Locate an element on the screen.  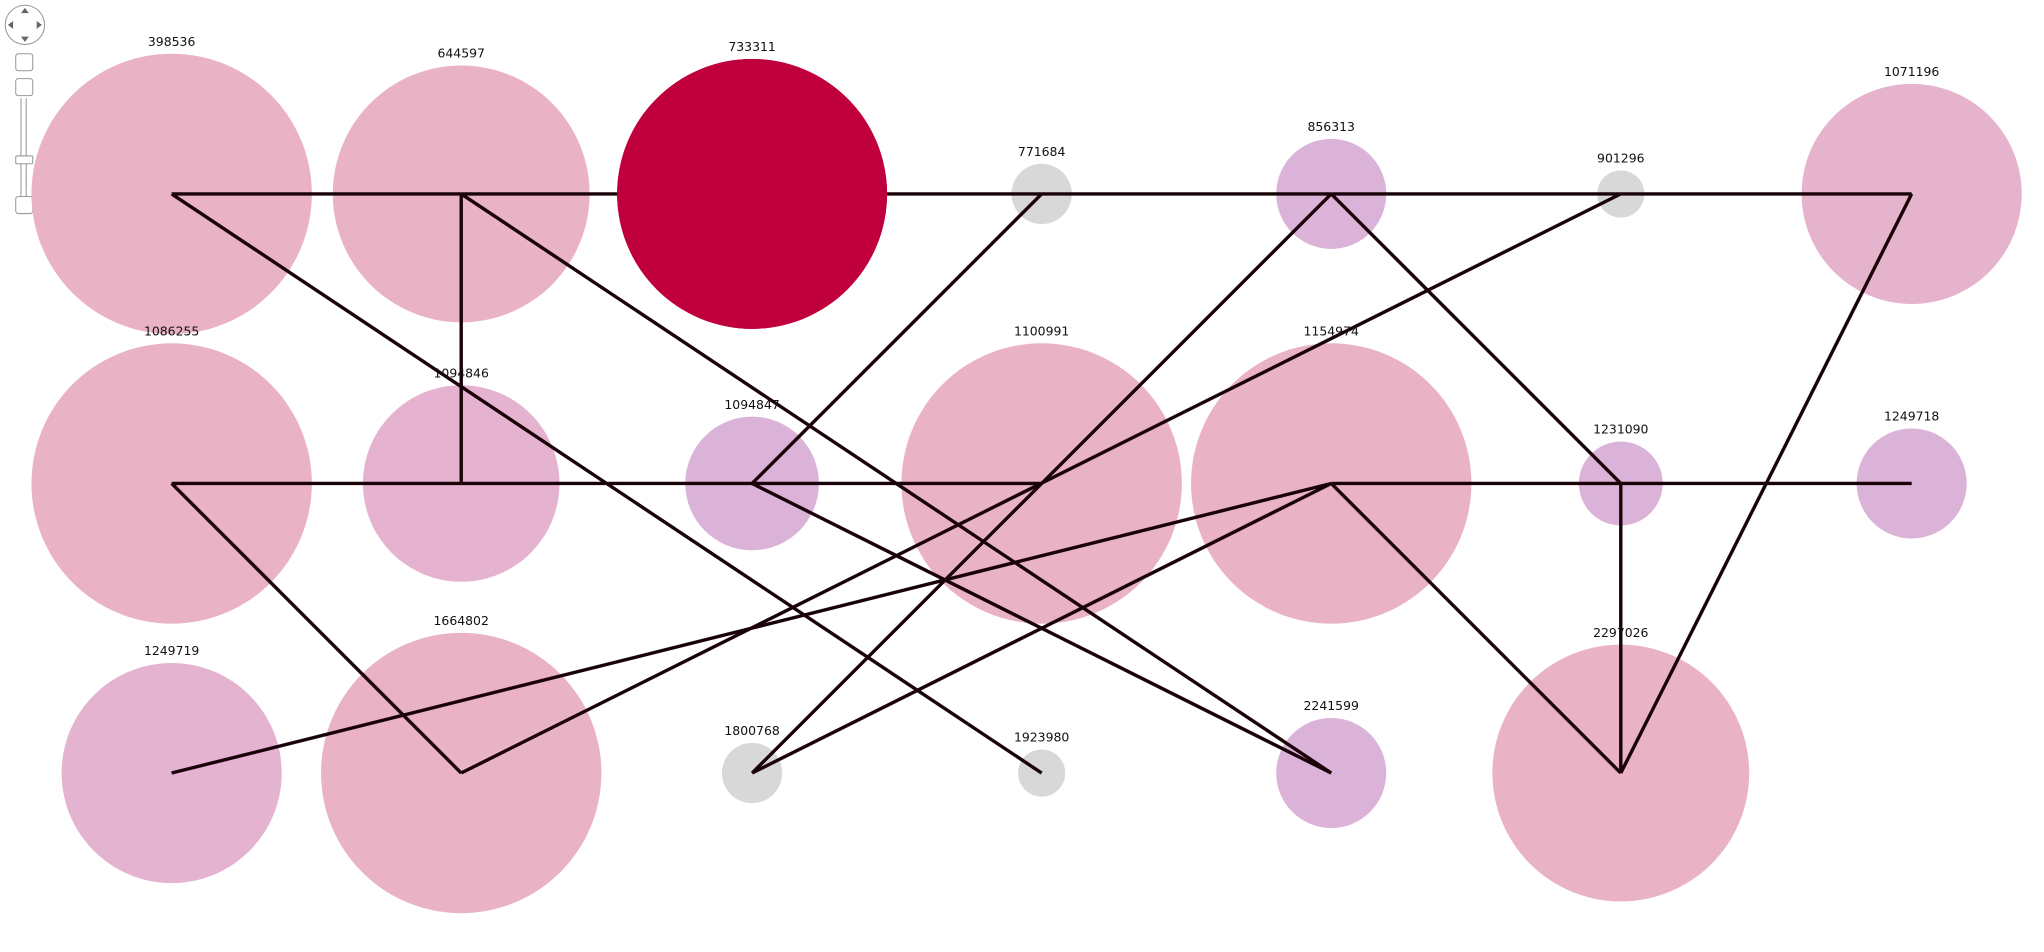
node-label: 1094846 is located at coordinates (461, 372).